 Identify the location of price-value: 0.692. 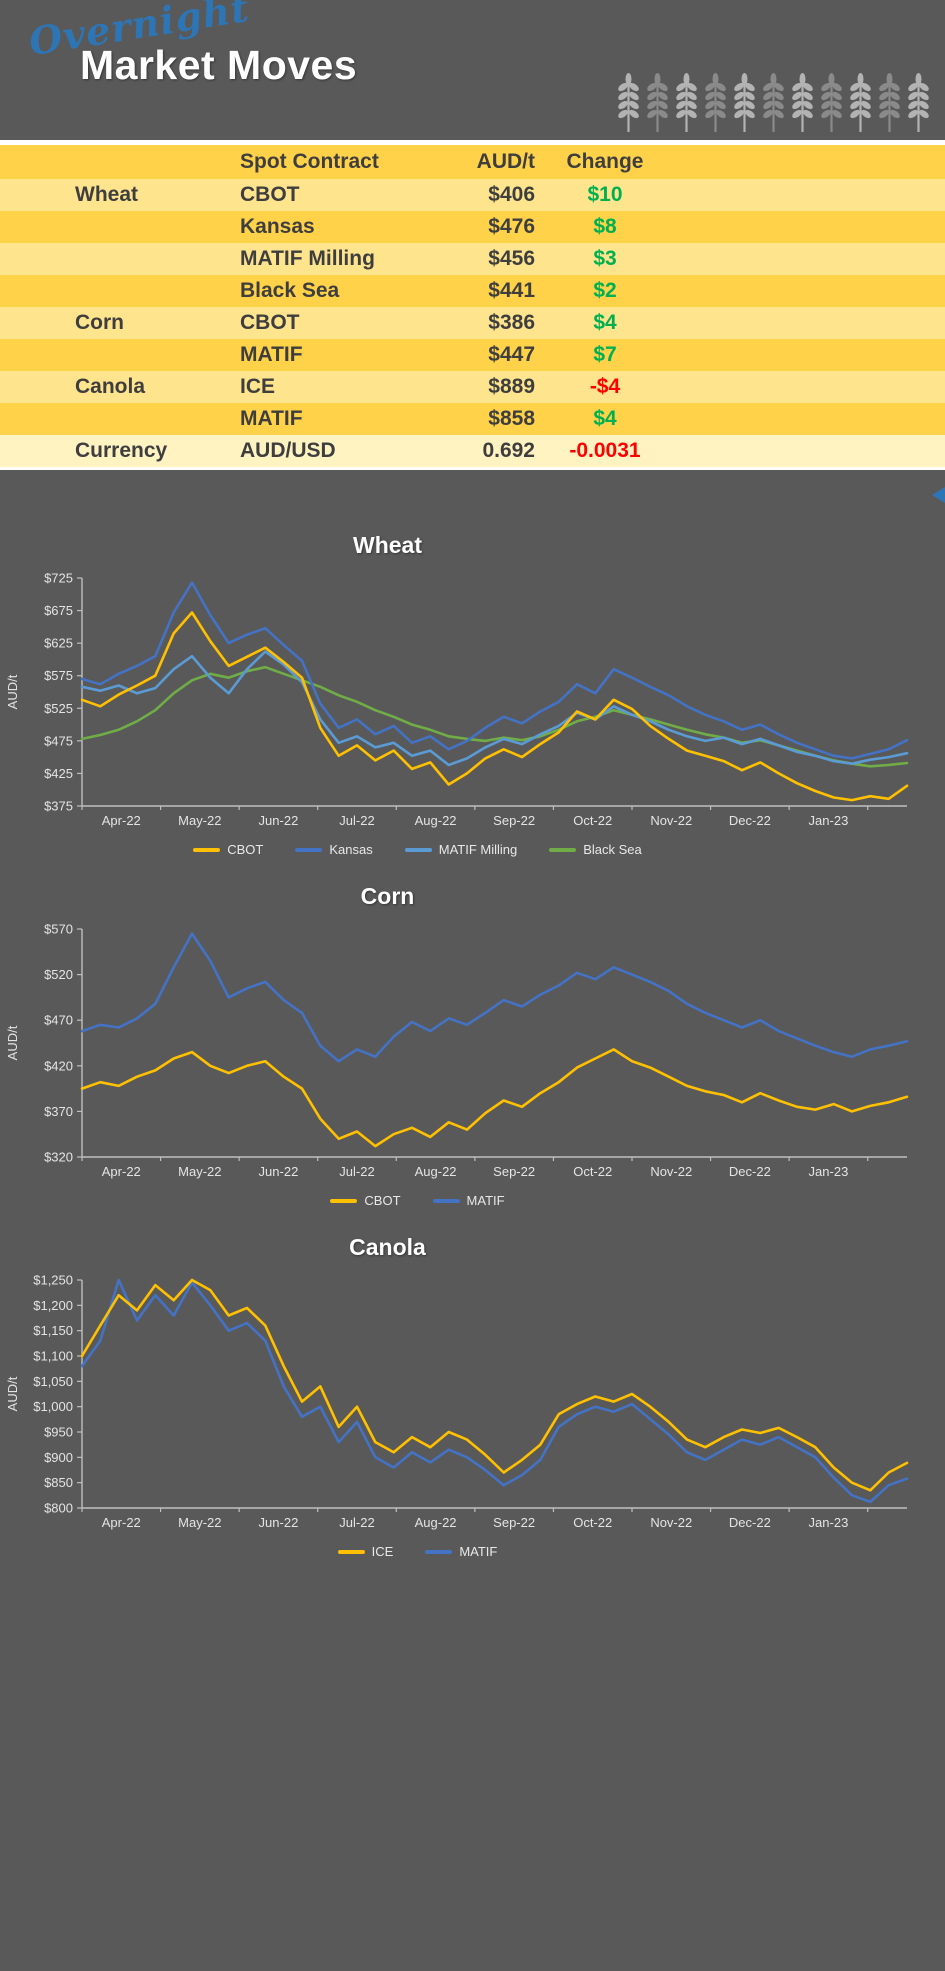
(508, 450).